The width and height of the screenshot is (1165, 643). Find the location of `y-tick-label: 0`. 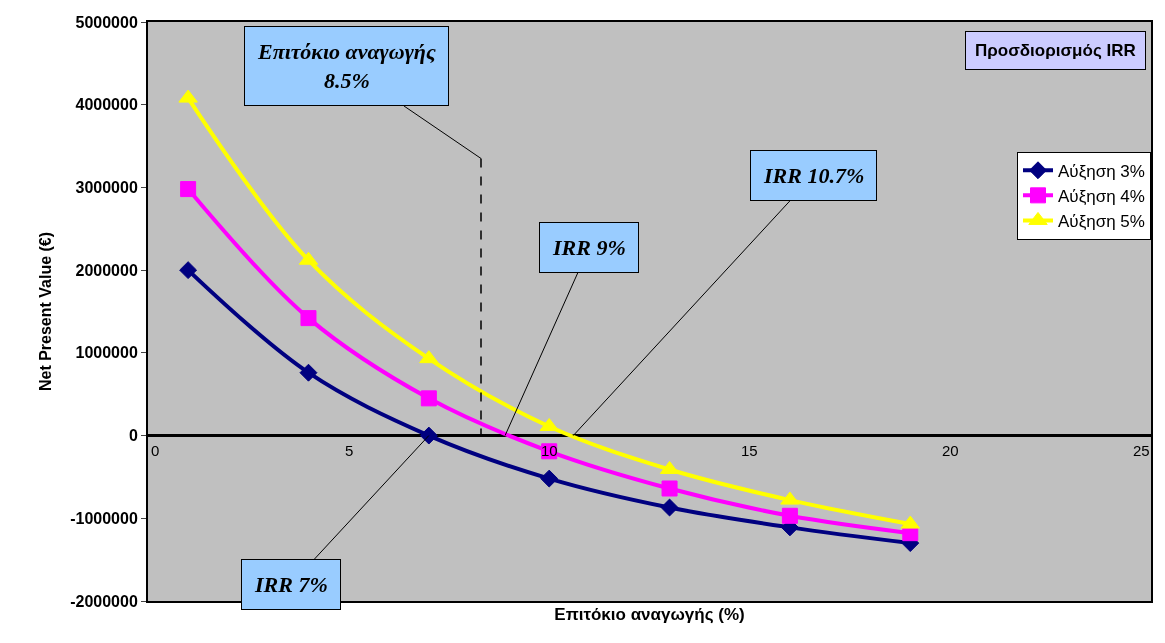

y-tick-label: 0 is located at coordinates (133, 436).